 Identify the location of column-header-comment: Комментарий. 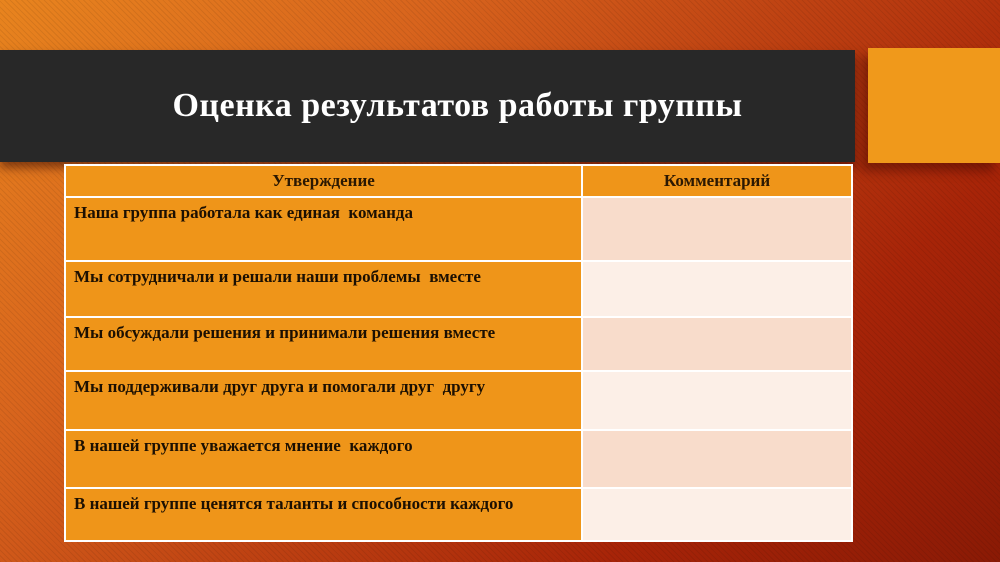
(717, 181).